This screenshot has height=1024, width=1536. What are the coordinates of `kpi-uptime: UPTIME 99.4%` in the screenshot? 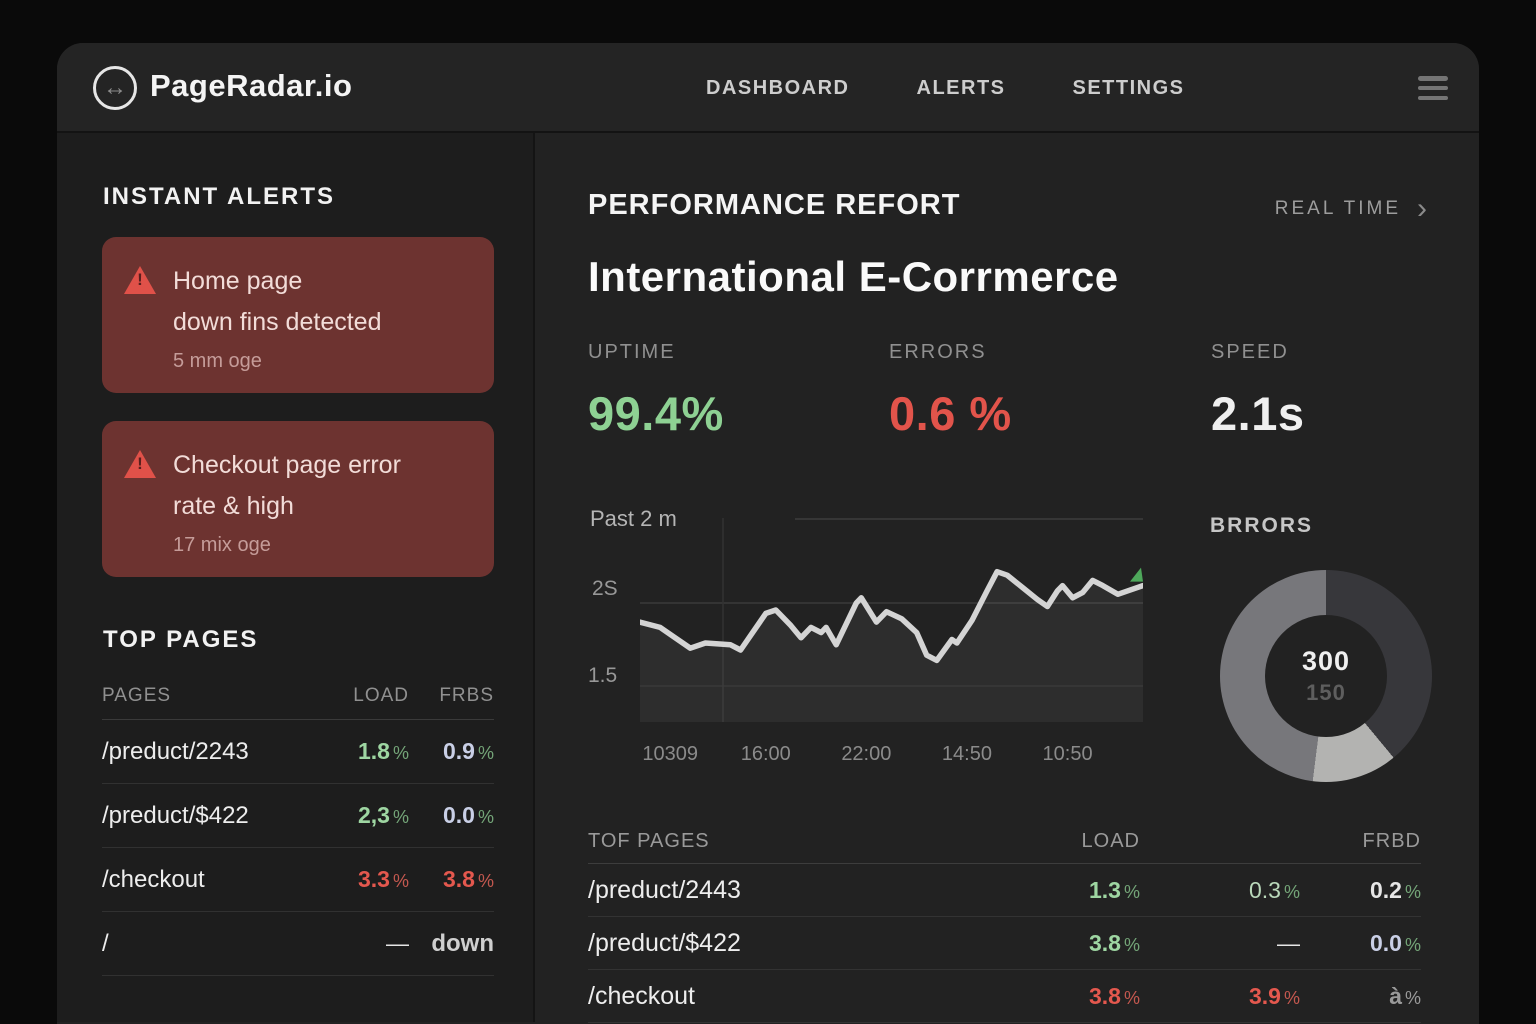 It's located at (656, 390).